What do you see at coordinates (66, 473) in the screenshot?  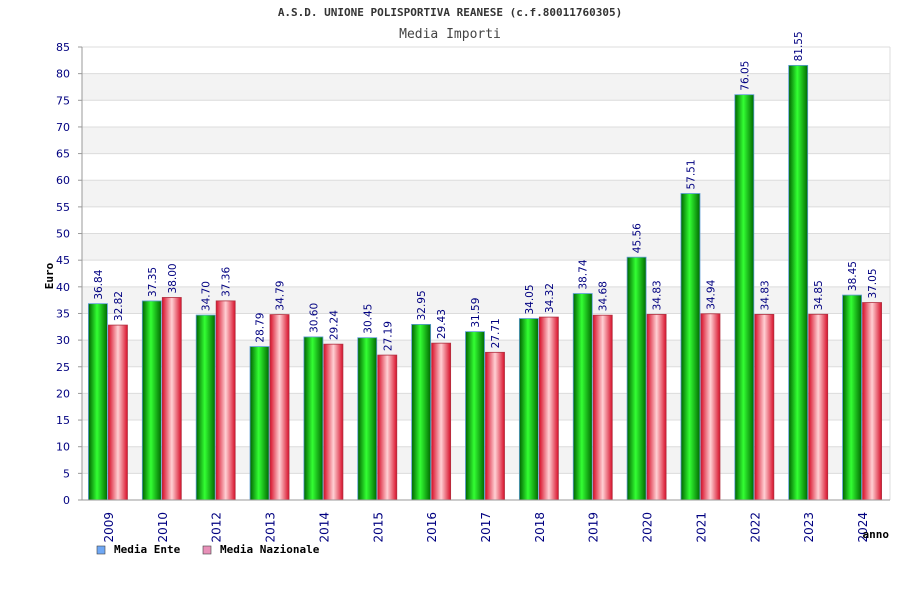 I see `y-tick-label: 5` at bounding box center [66, 473].